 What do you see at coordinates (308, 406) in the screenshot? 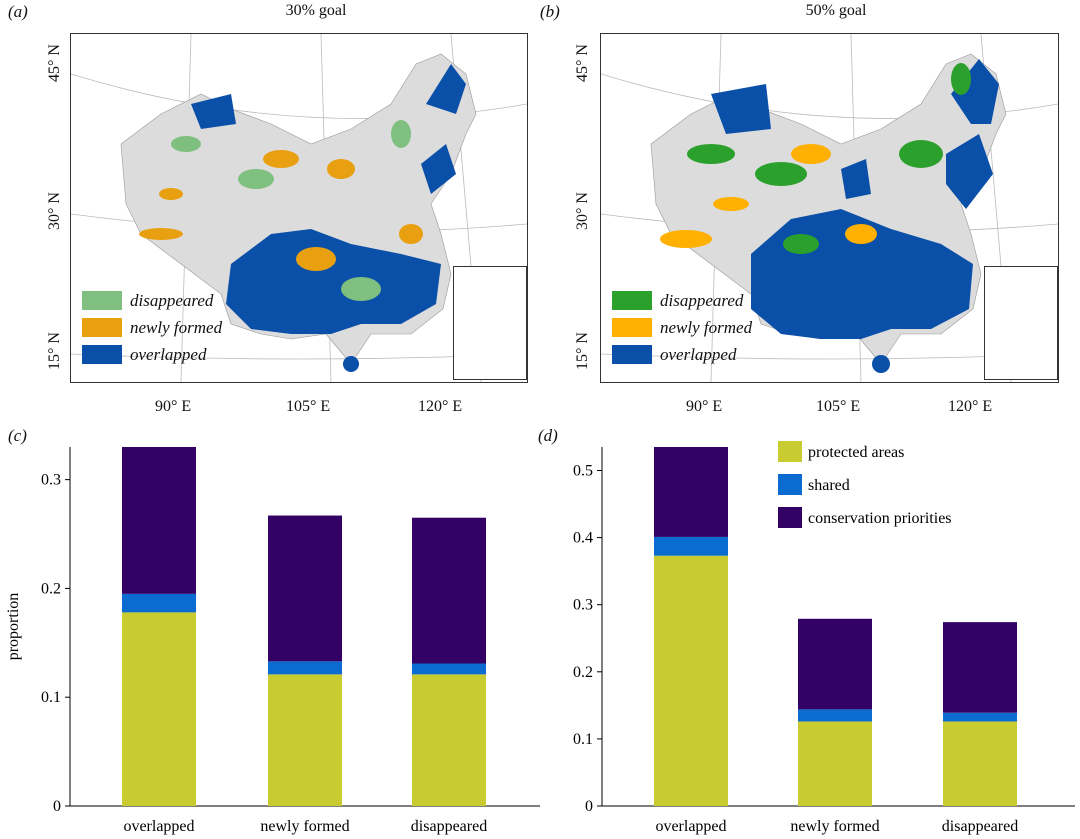
I see `lon-label-105e-a: 105° E` at bounding box center [308, 406].